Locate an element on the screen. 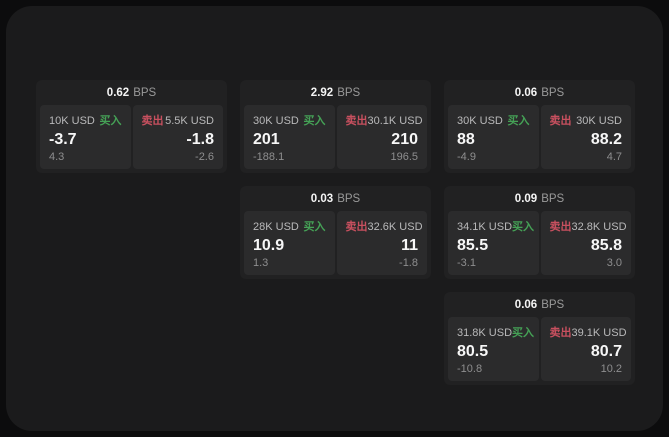 The height and width of the screenshot is (437, 669). card-header: 0.62 BPS is located at coordinates (131, 92).